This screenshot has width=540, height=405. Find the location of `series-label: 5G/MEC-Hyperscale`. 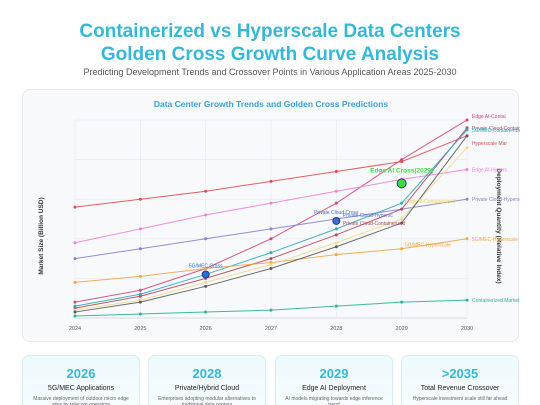

series-label: 5G/MEC-Hyperscale is located at coordinates (495, 240).